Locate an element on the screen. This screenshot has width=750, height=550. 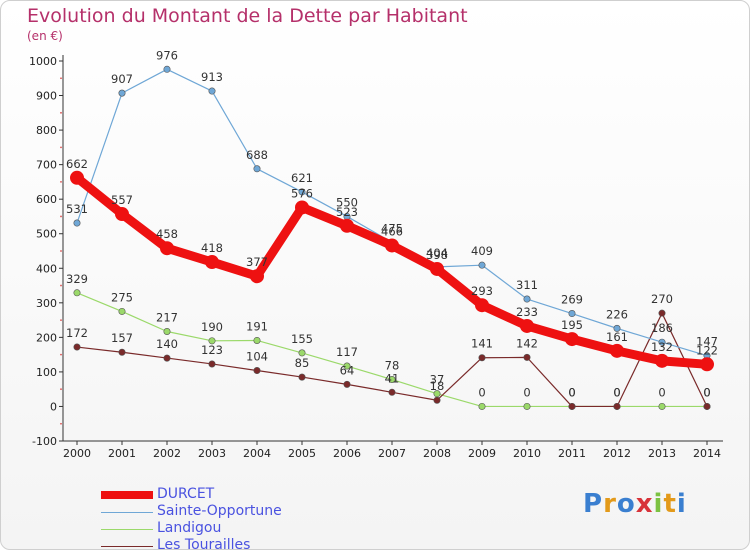
data-label: 195 is located at coordinates (572, 325).